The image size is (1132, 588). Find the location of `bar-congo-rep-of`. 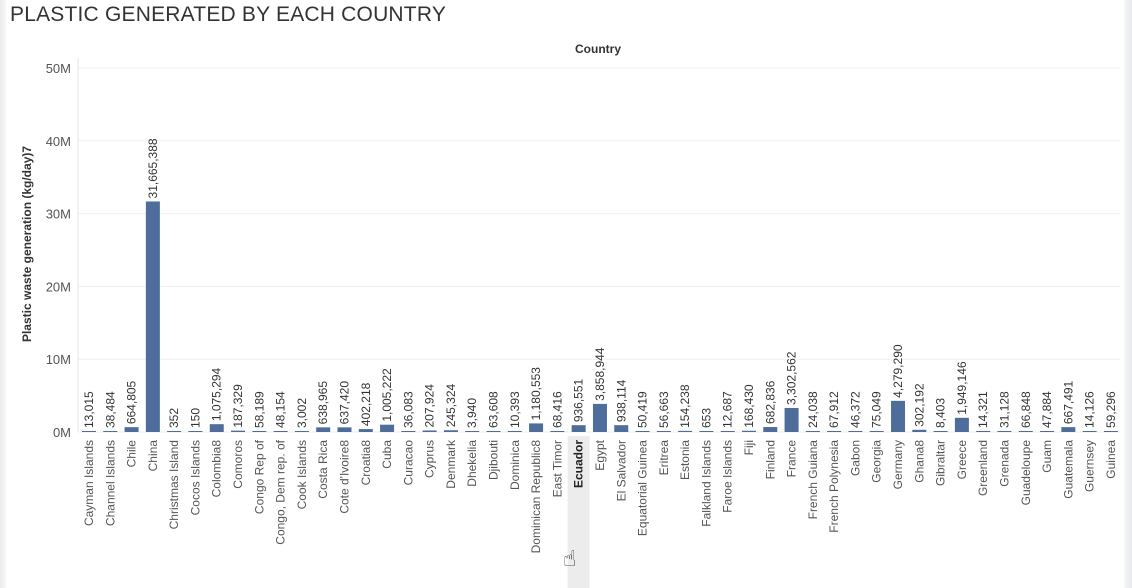

bar-congo-rep-of is located at coordinates (259, 431).